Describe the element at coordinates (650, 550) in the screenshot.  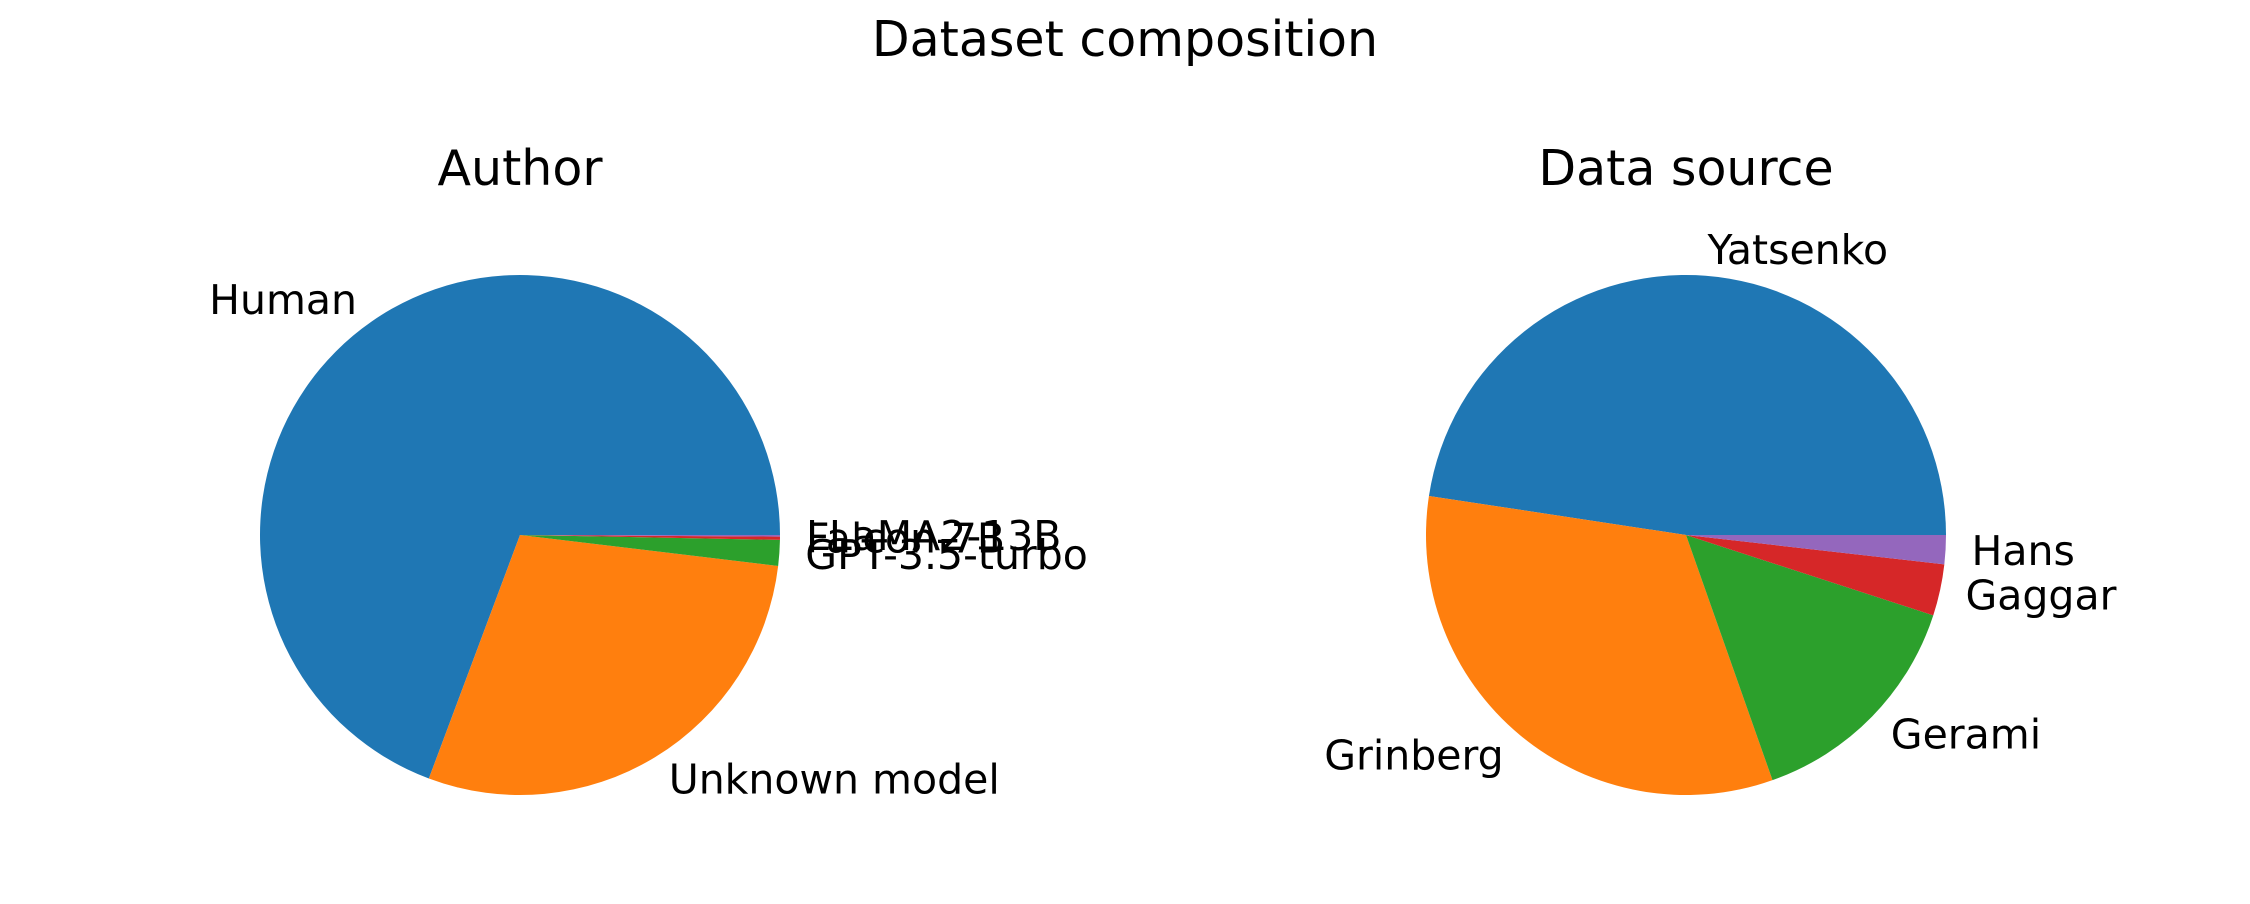
I see `pie-slice-gpt-3-5-turbo` at that location.